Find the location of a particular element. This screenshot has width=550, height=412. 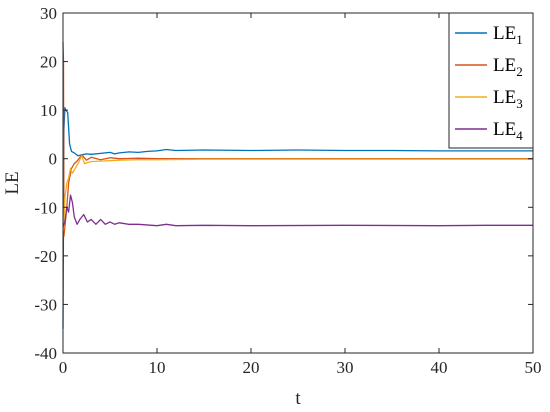

legend-entry-subscript: 1 is located at coordinates (519, 39).